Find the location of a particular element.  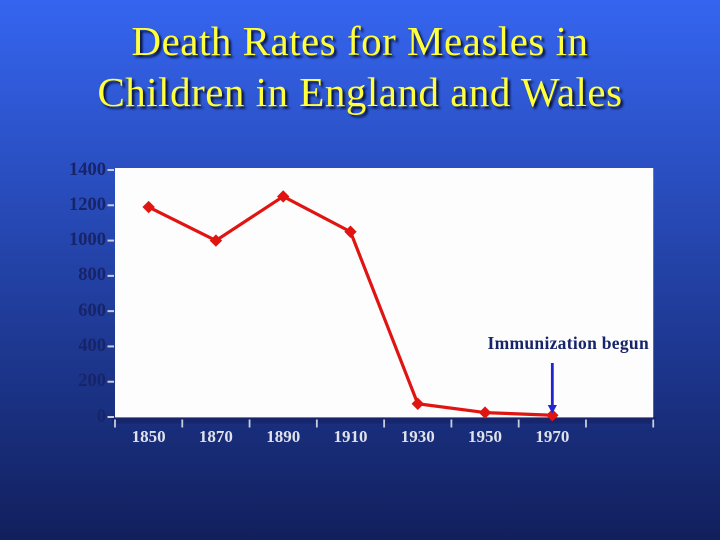

y-axis-label: 400 is located at coordinates (92, 345).